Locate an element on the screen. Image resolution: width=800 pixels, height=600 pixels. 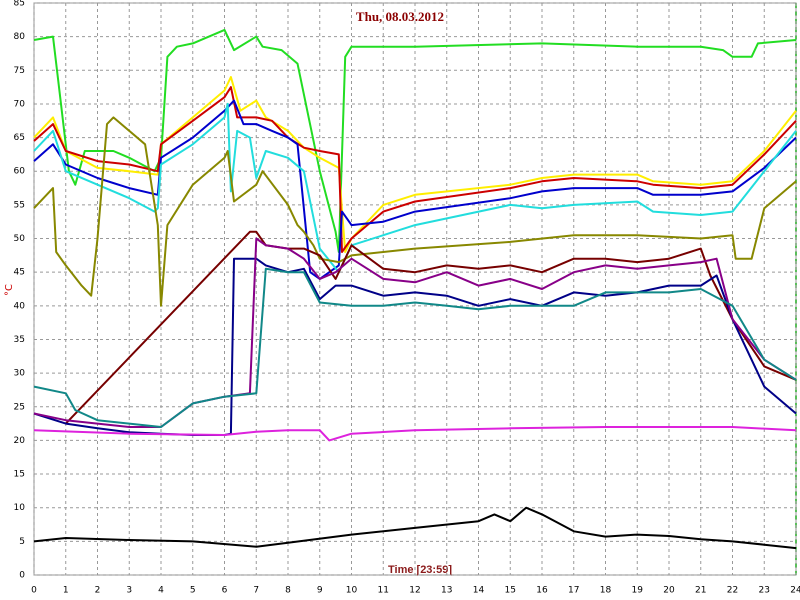
x-tick-label: 1 is located at coordinates (66, 591).